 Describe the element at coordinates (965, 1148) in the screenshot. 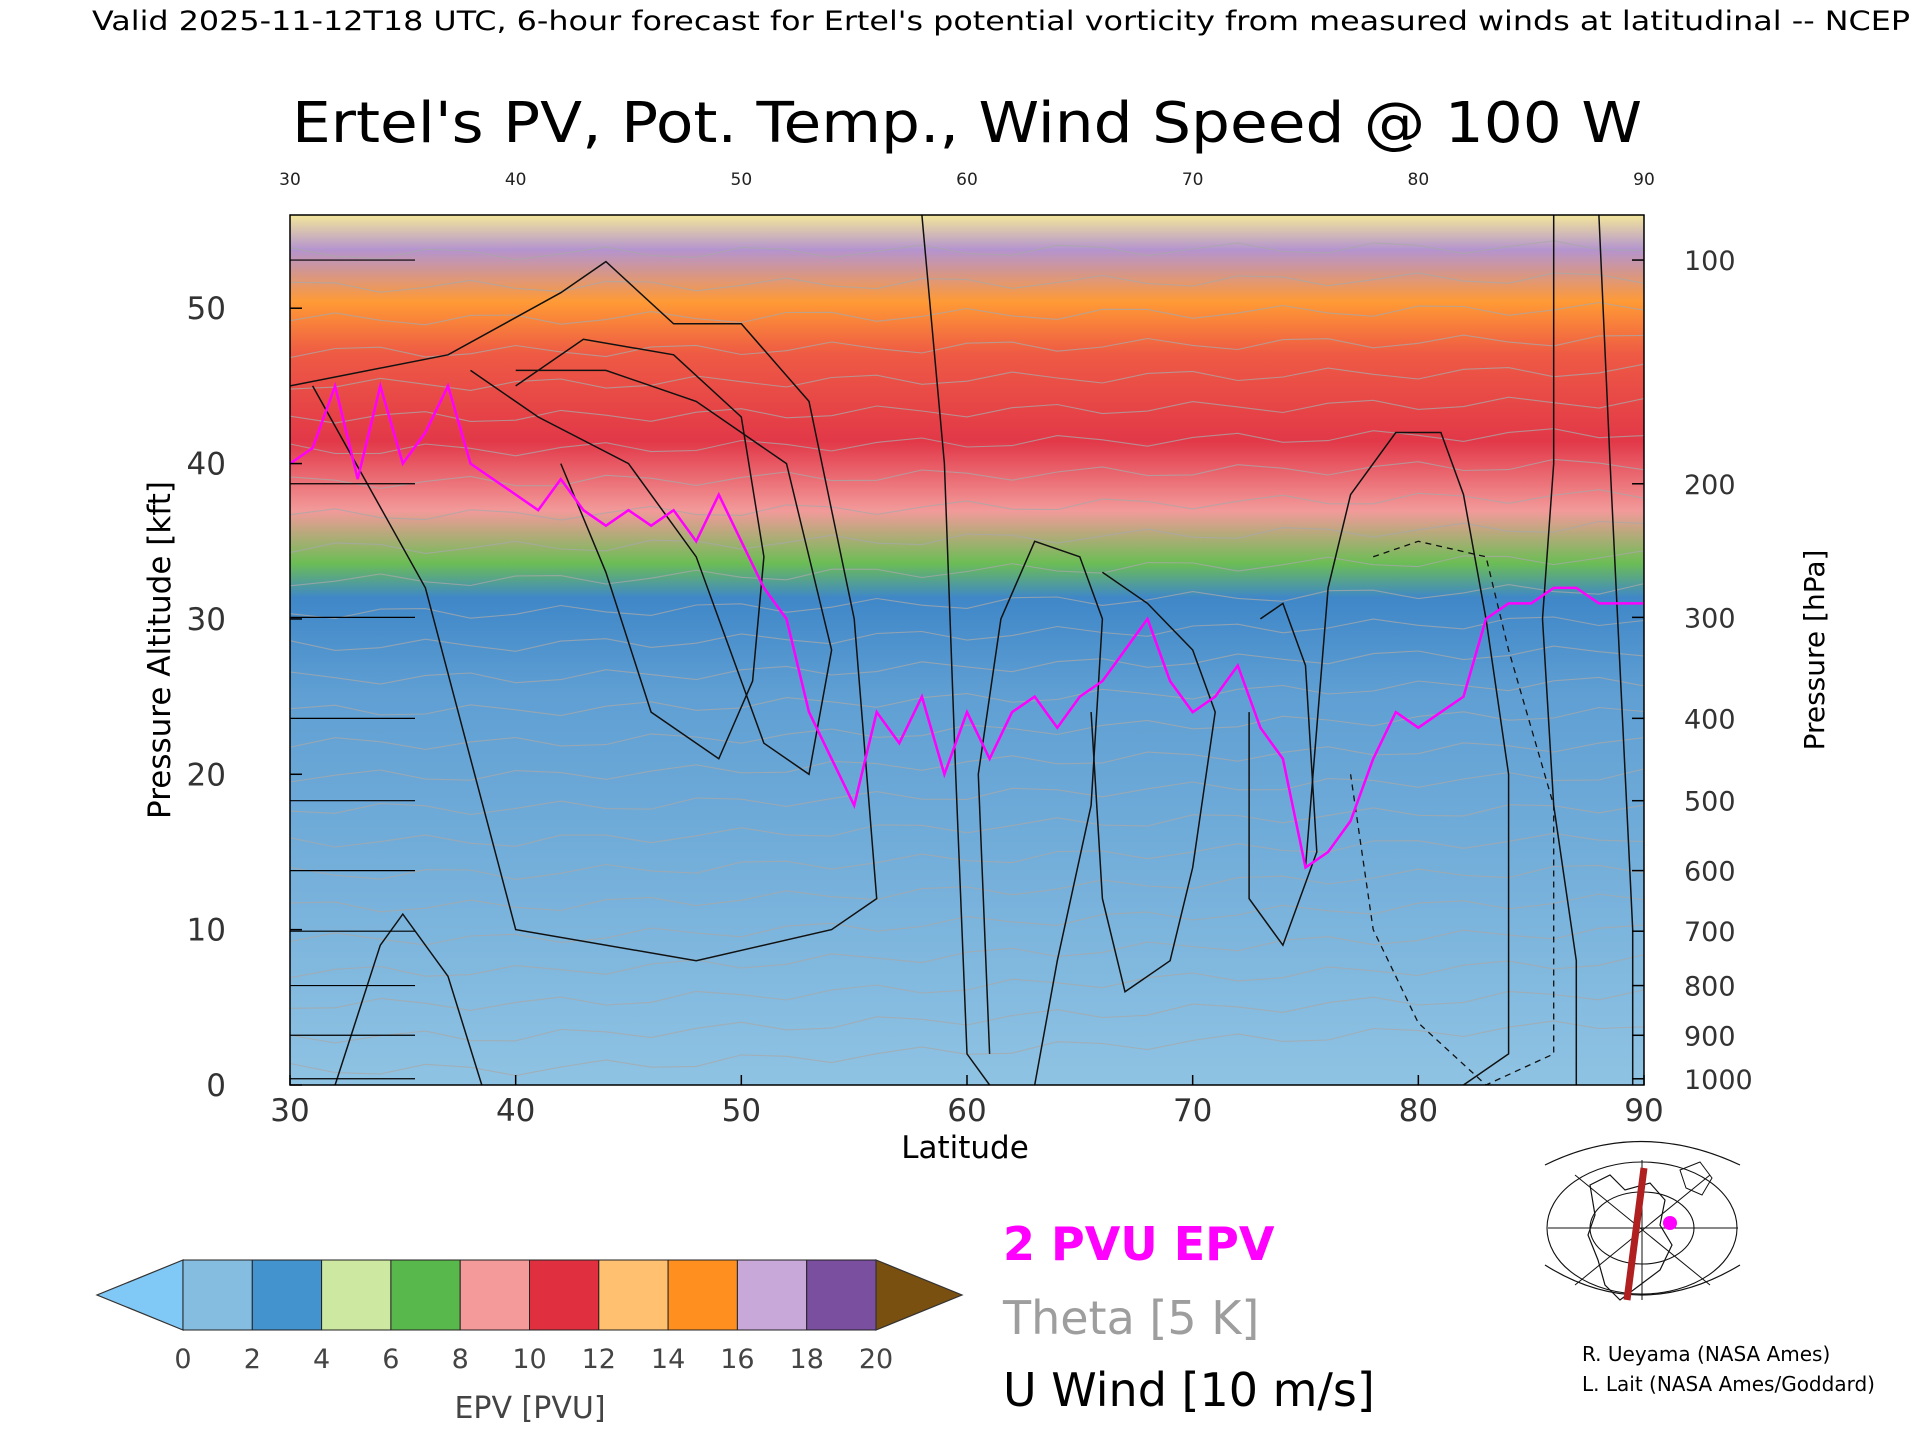

I see `x-axis-label: Latitude` at that location.